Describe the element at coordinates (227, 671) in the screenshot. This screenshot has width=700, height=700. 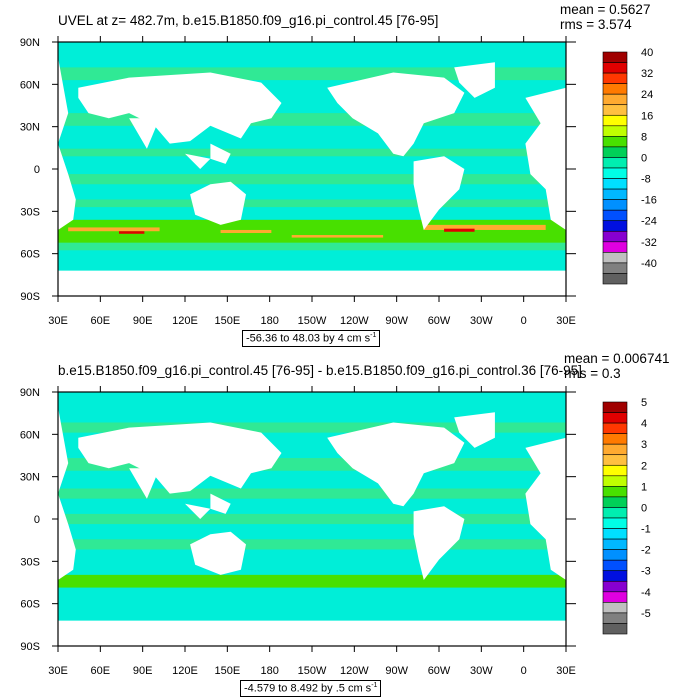
I see `x-tick-label: 150E` at that location.